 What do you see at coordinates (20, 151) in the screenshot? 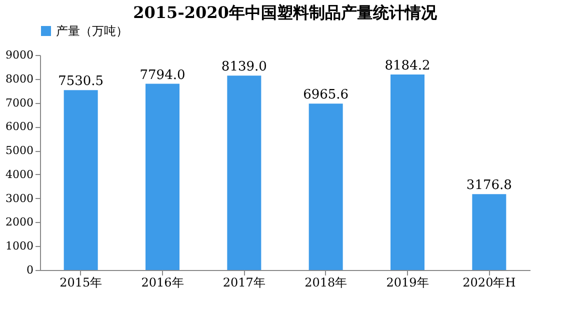
I see `y-tick-label: 5000` at bounding box center [20, 151].